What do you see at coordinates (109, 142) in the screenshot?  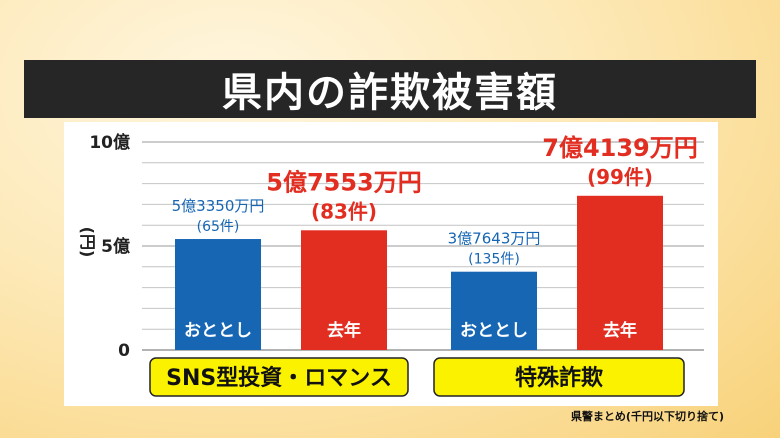 I see `y-tick-label: 10億` at bounding box center [109, 142].